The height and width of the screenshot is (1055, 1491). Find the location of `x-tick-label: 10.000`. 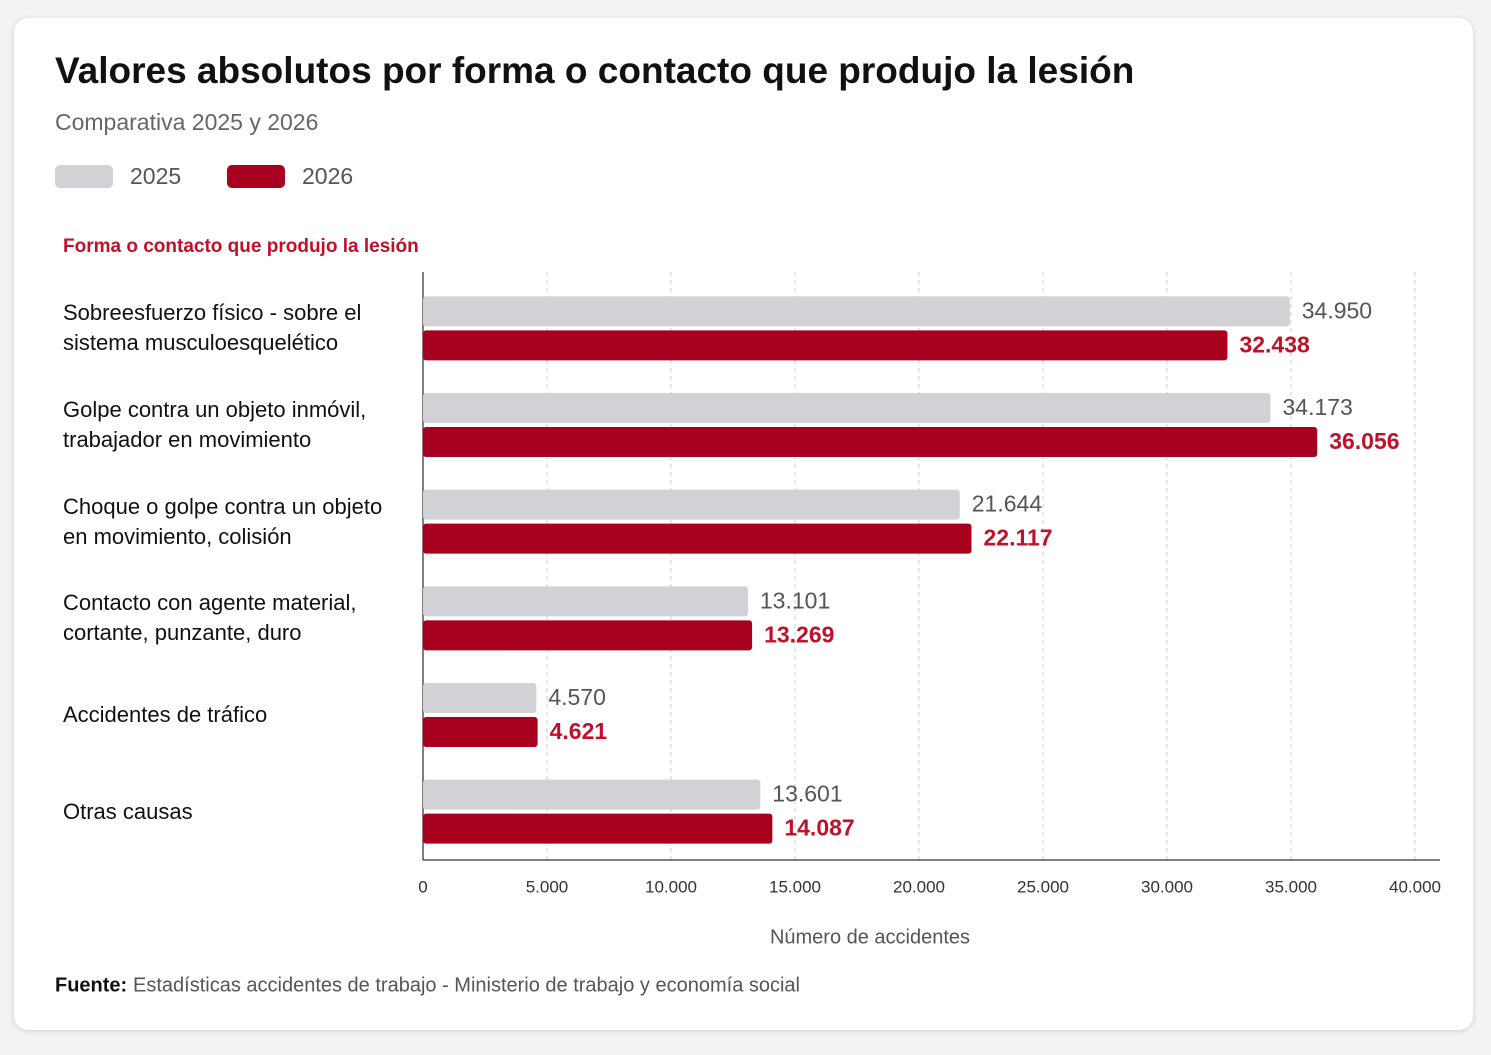

x-tick-label: 10.000 is located at coordinates (671, 886).